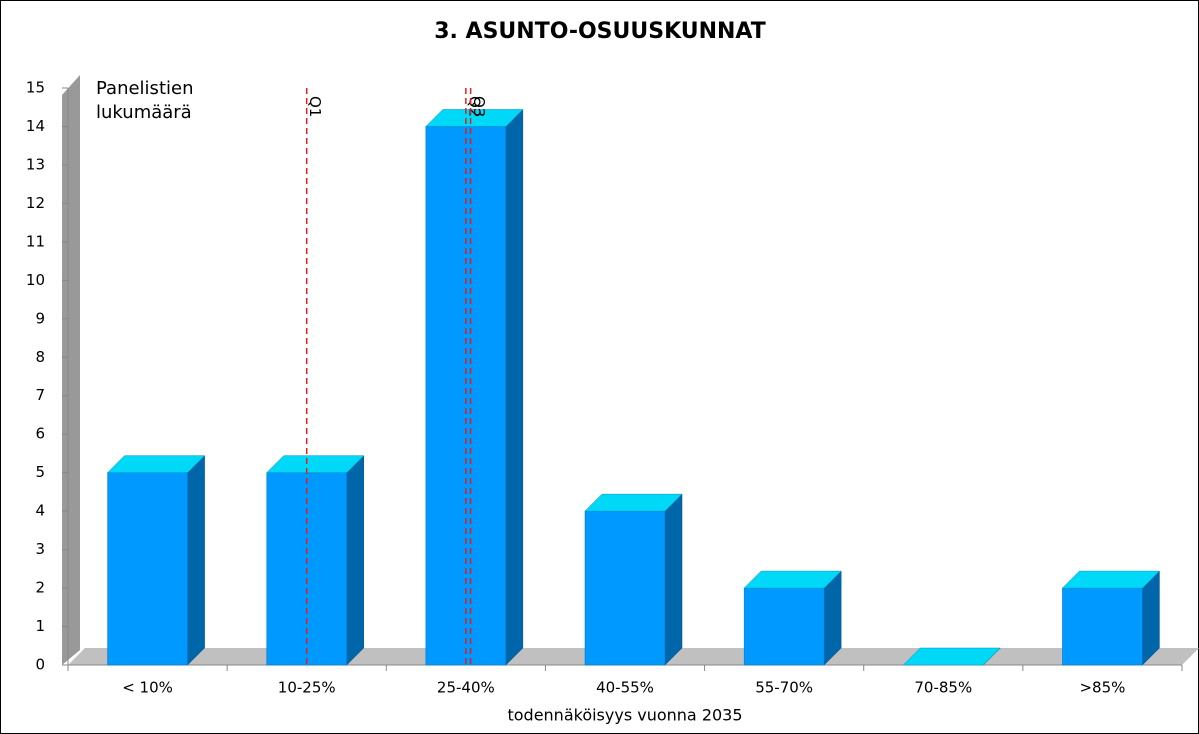  I want to click on y-tick-label: 7, so click(40, 395).